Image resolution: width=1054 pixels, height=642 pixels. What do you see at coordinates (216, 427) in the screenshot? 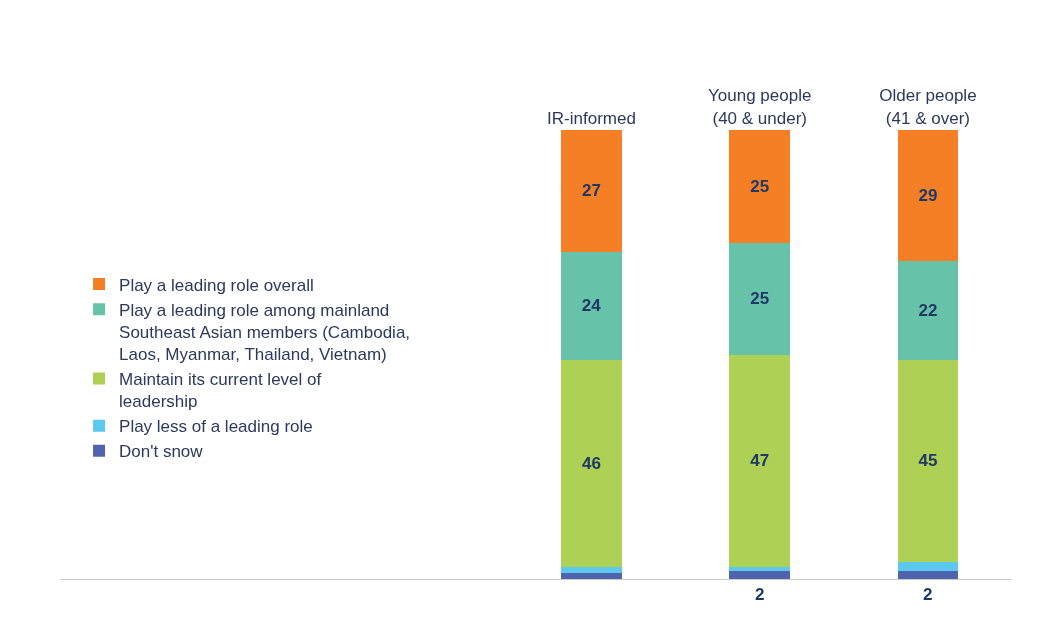
I see `legend-label: Play less of a leading role` at bounding box center [216, 427].